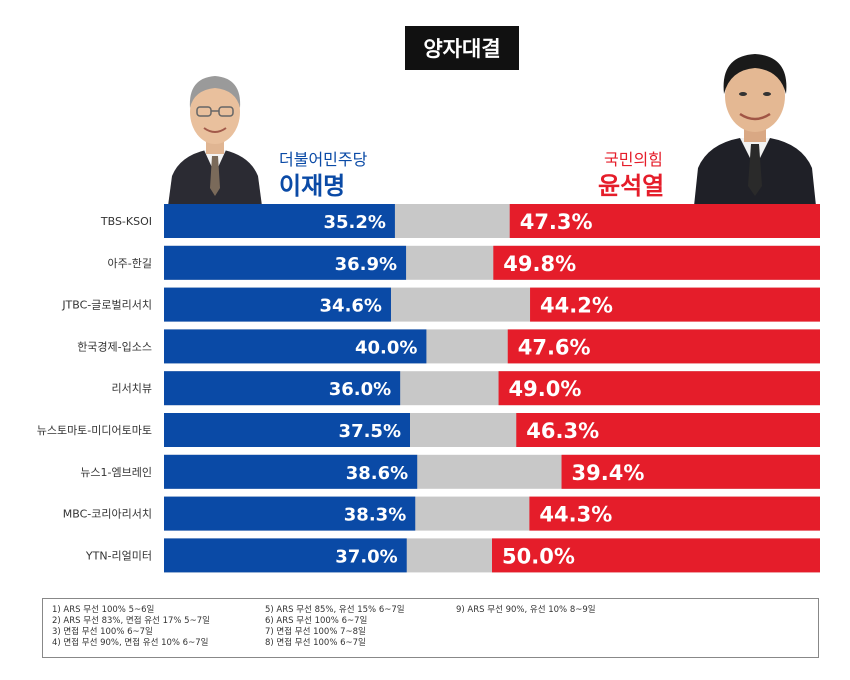  What do you see at coordinates (130, 643) in the screenshot?
I see `footnote: 4) 면접 무선 90%, 면접 유선 10% 6~7일` at bounding box center [130, 643].